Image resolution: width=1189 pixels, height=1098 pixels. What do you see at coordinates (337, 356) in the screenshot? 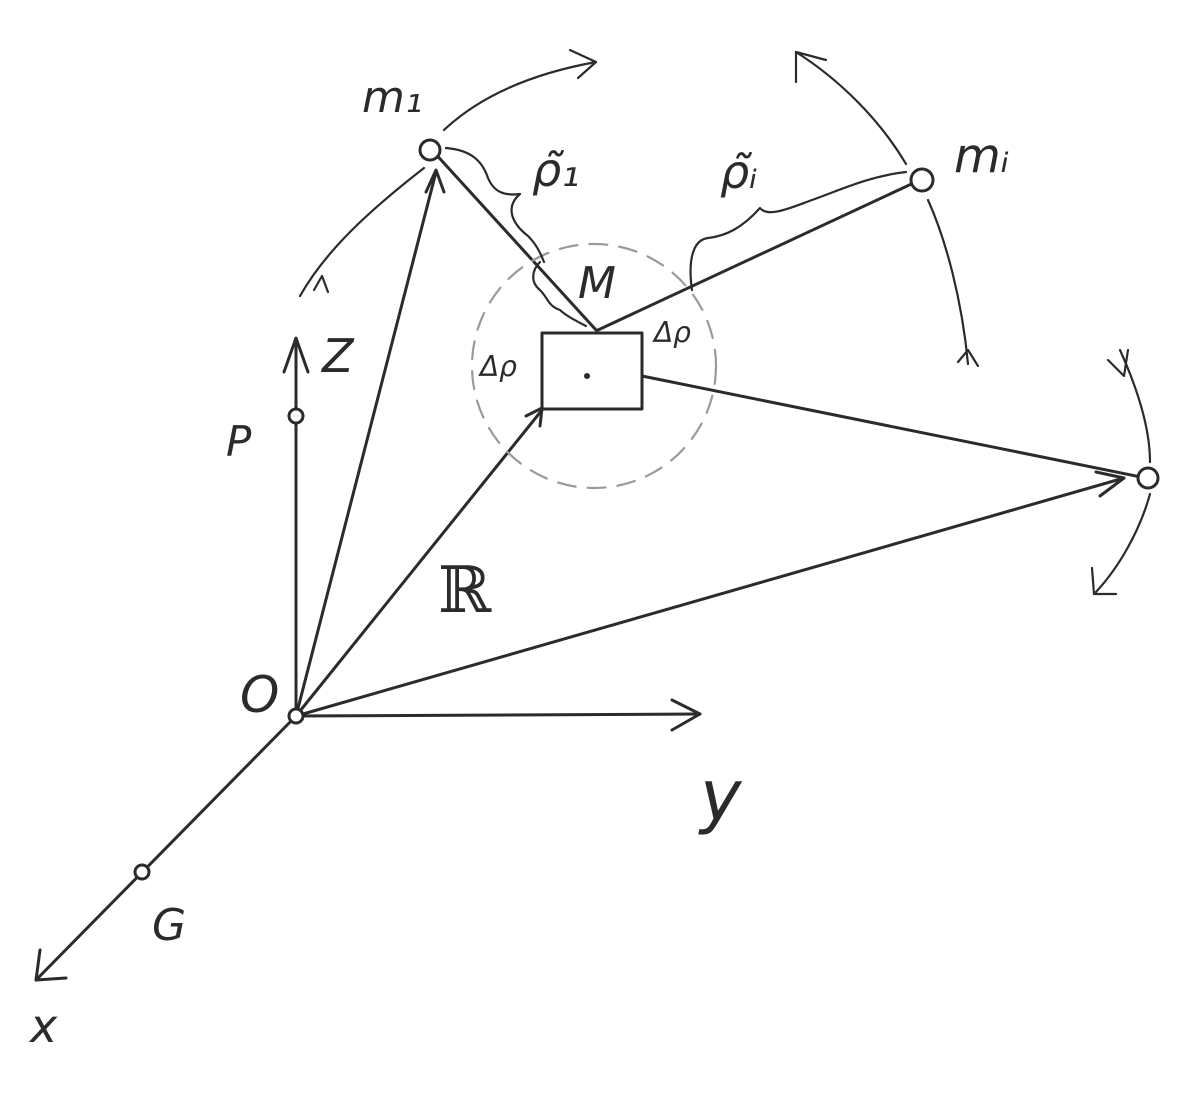
I see `z-axis-label: Z` at bounding box center [337, 356].